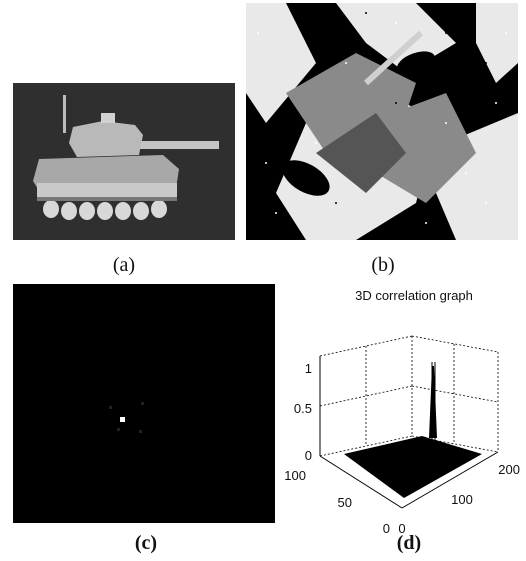 The image size is (526, 561). Describe the element at coordinates (124, 161) in the screenshot. I see `tank-image` at that location.